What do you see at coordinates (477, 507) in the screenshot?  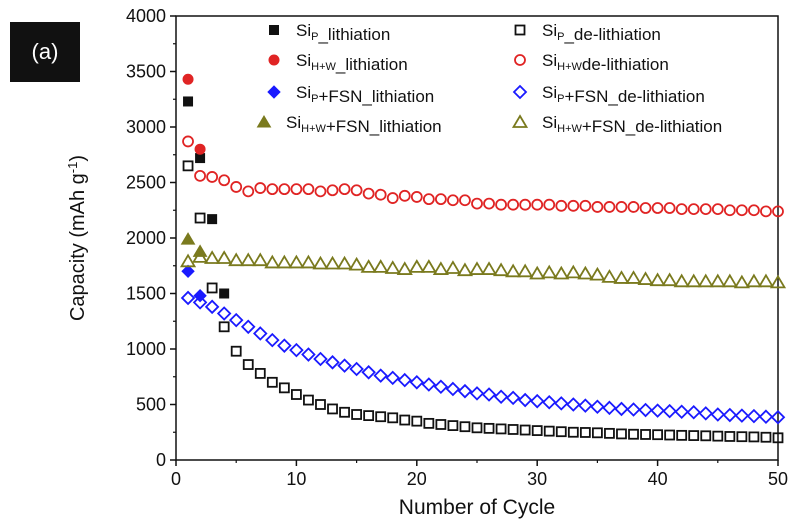 I see `x-axis-title: Number of Cycle` at bounding box center [477, 507].